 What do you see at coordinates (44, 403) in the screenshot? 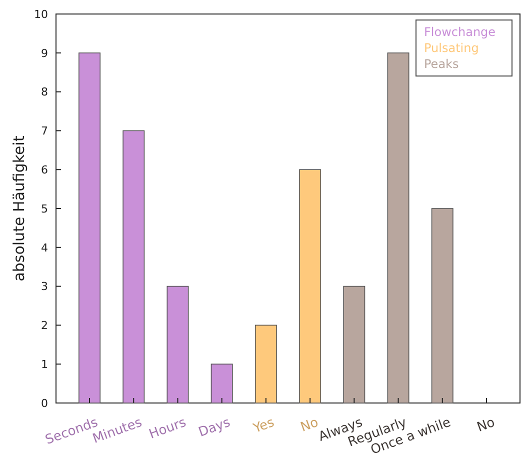
I see `y-tick-label: 0` at bounding box center [44, 403].